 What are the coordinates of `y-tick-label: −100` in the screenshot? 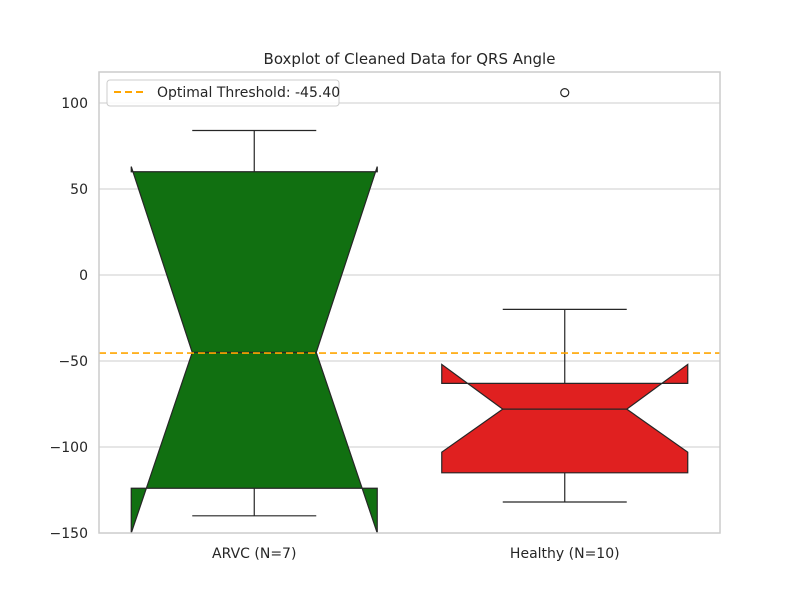 It's located at (69, 448).